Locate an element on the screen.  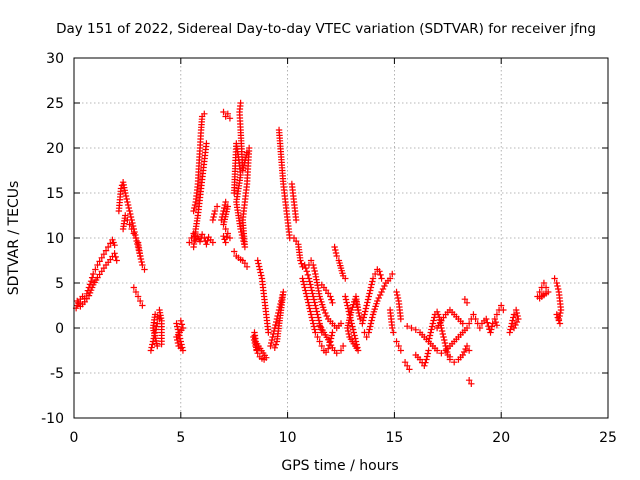
y-axis-label: SDTVAR / TECUs is located at coordinates (14, 238).